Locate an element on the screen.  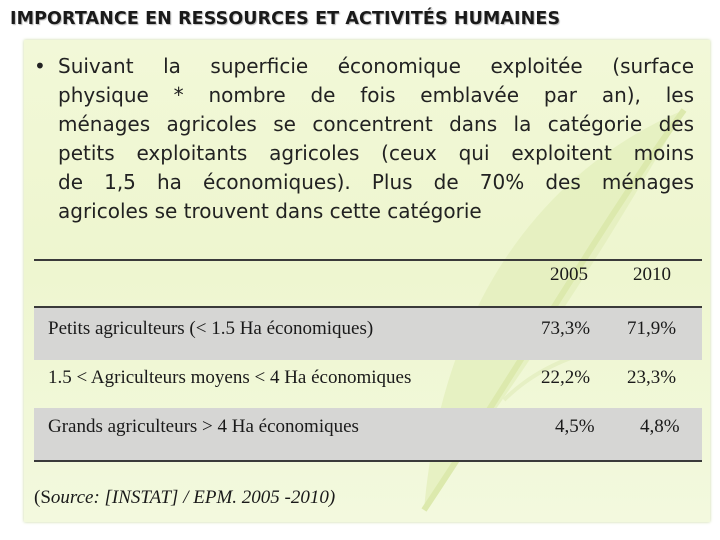
header-rule is located at coordinates (368, 307).